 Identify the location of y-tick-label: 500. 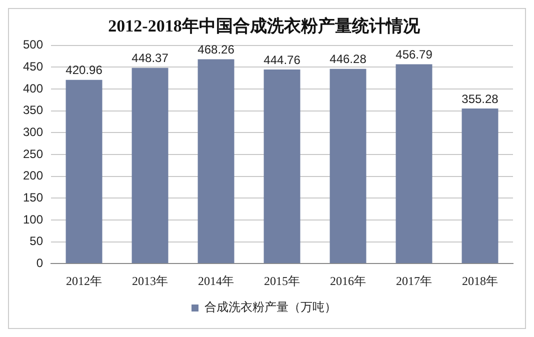
(33, 45).